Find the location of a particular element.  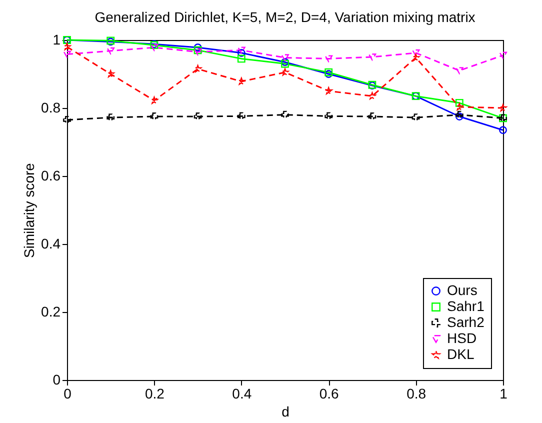

legend-label: Sahr1 is located at coordinates (466, 306).